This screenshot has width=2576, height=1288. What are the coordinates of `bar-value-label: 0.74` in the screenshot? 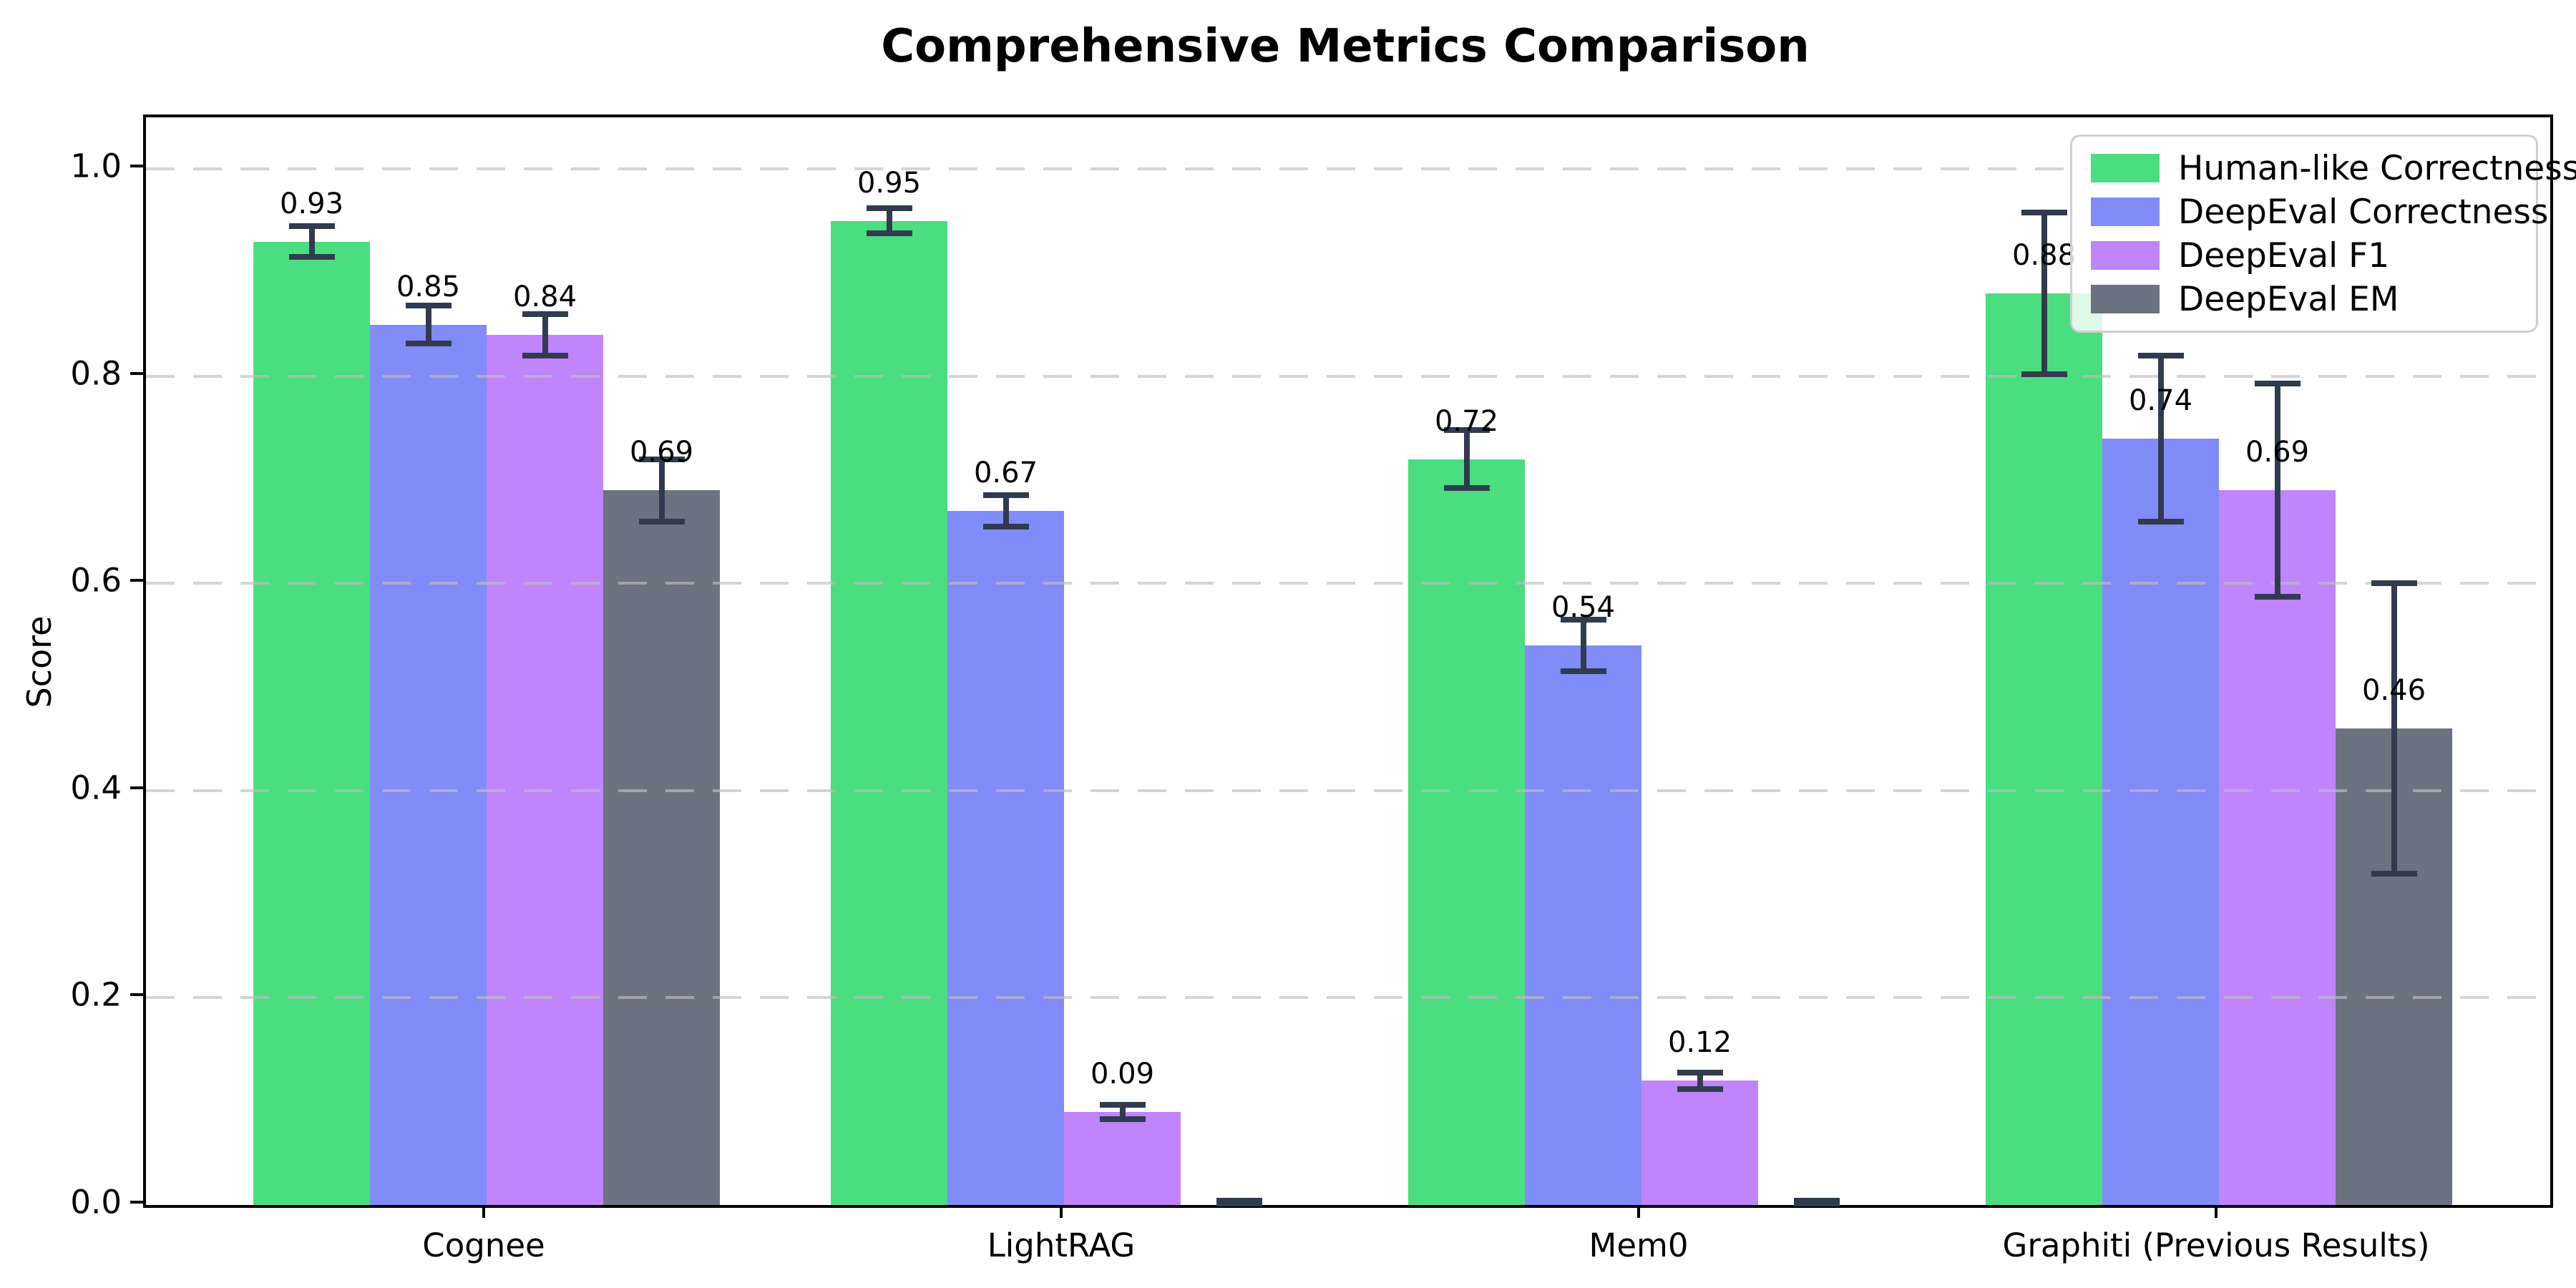 It's located at (2160, 400).